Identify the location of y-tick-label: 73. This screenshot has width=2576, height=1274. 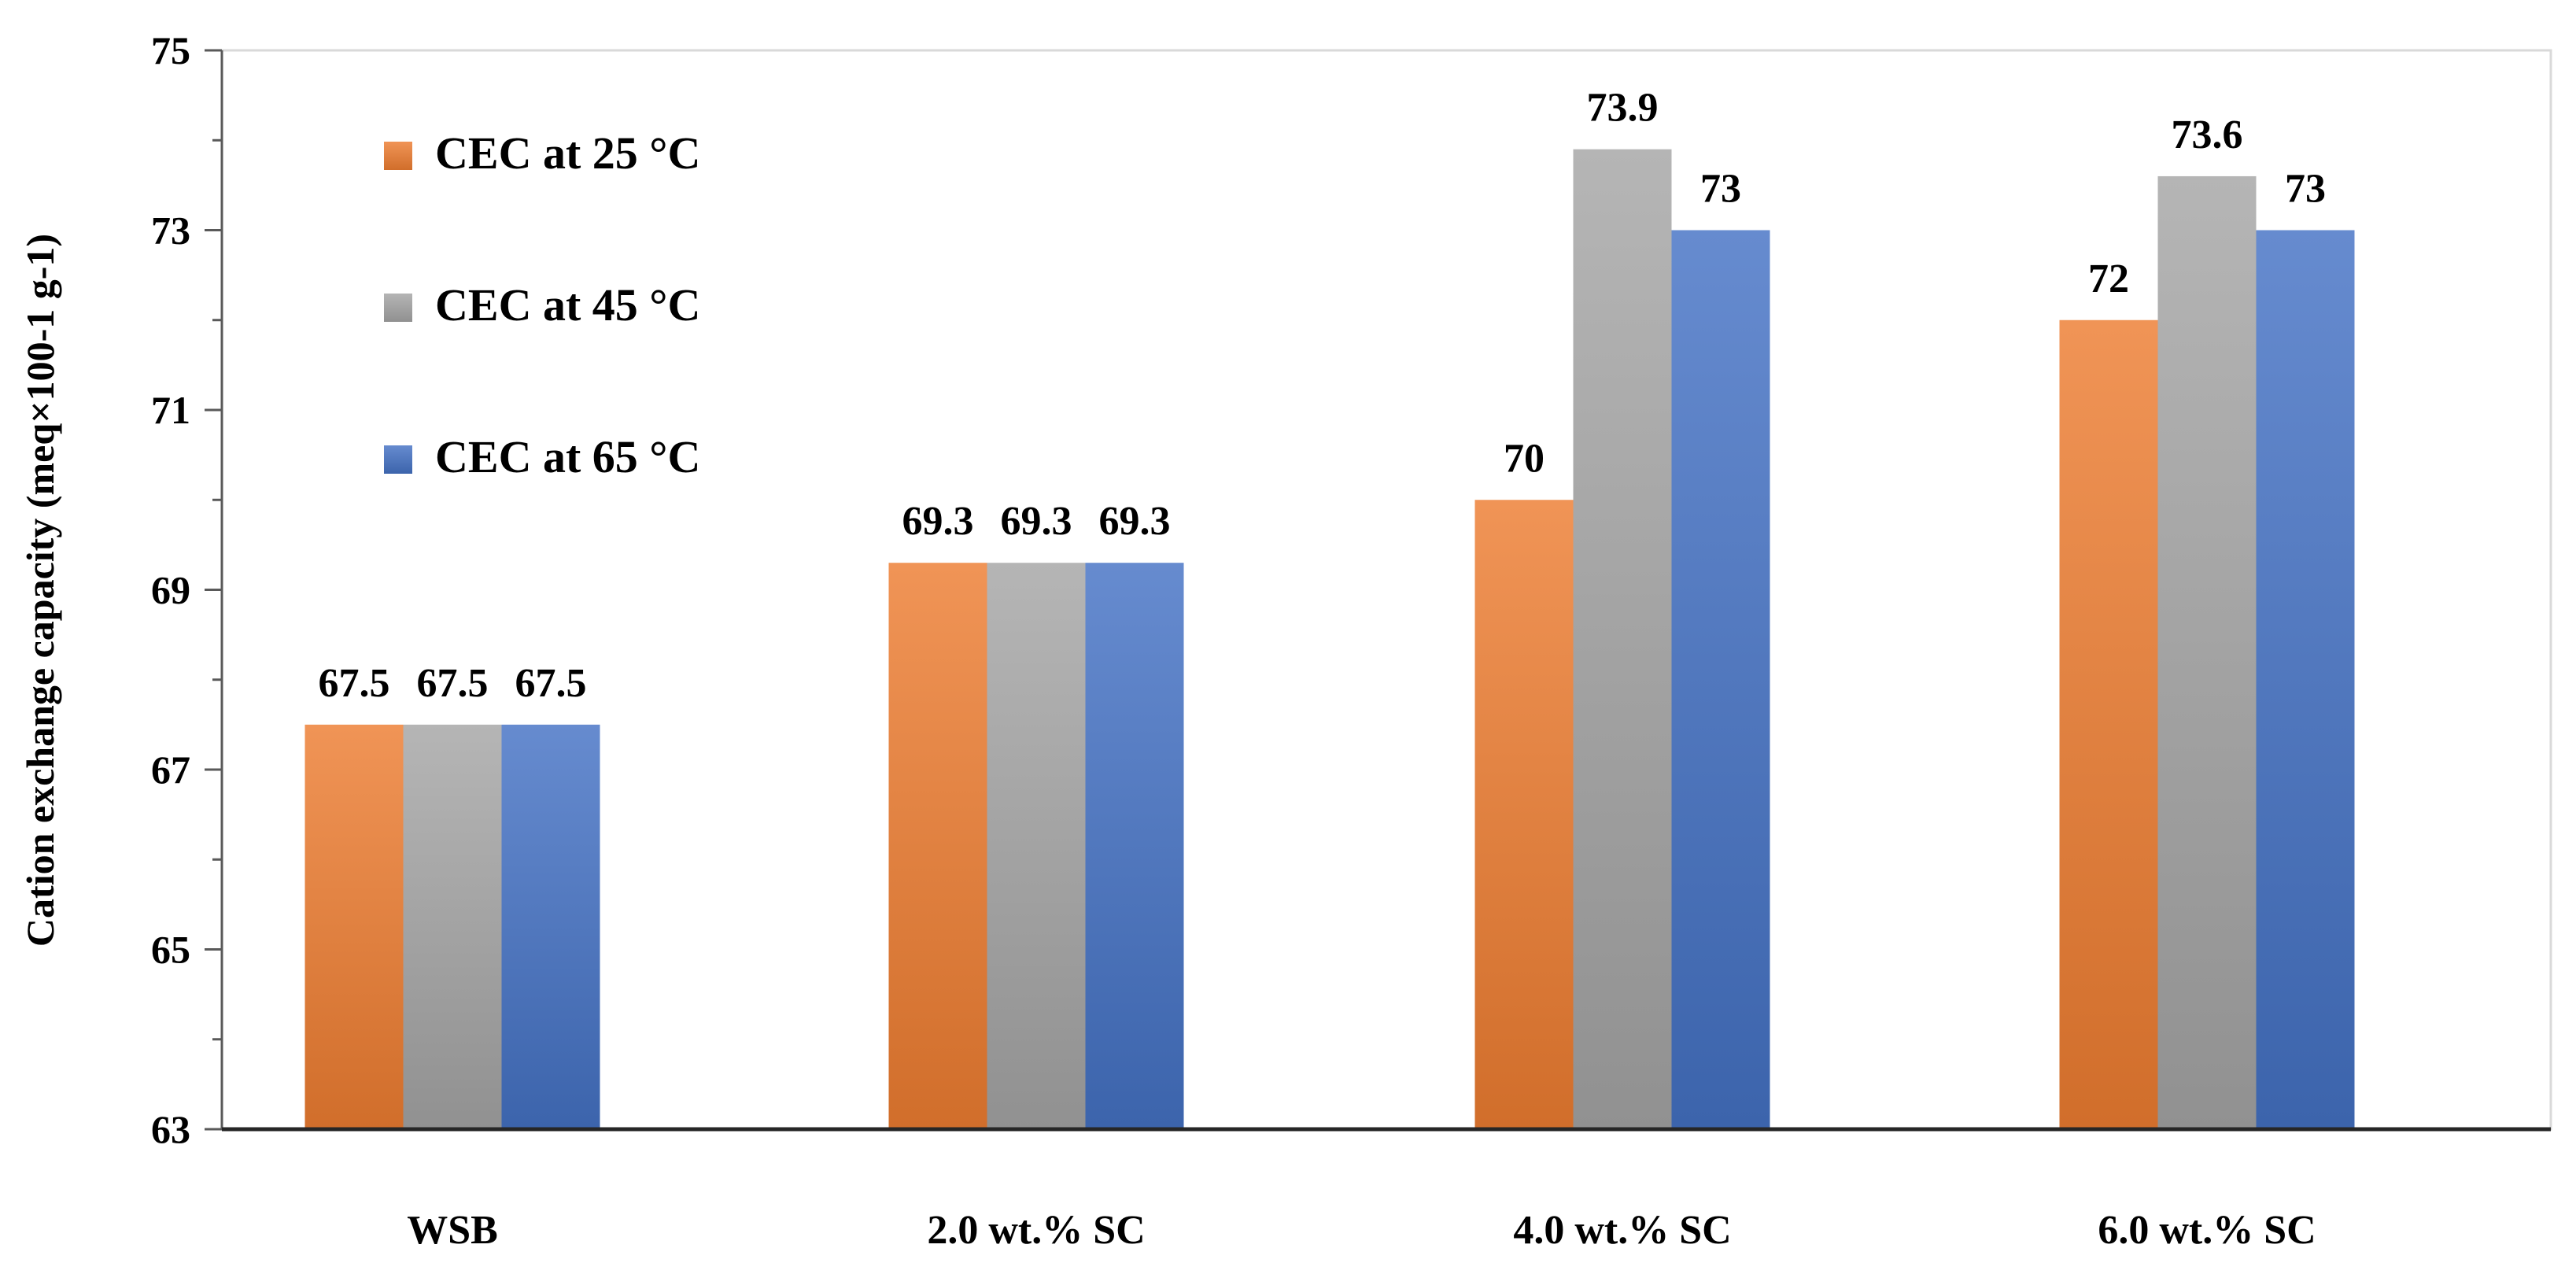
(170, 231).